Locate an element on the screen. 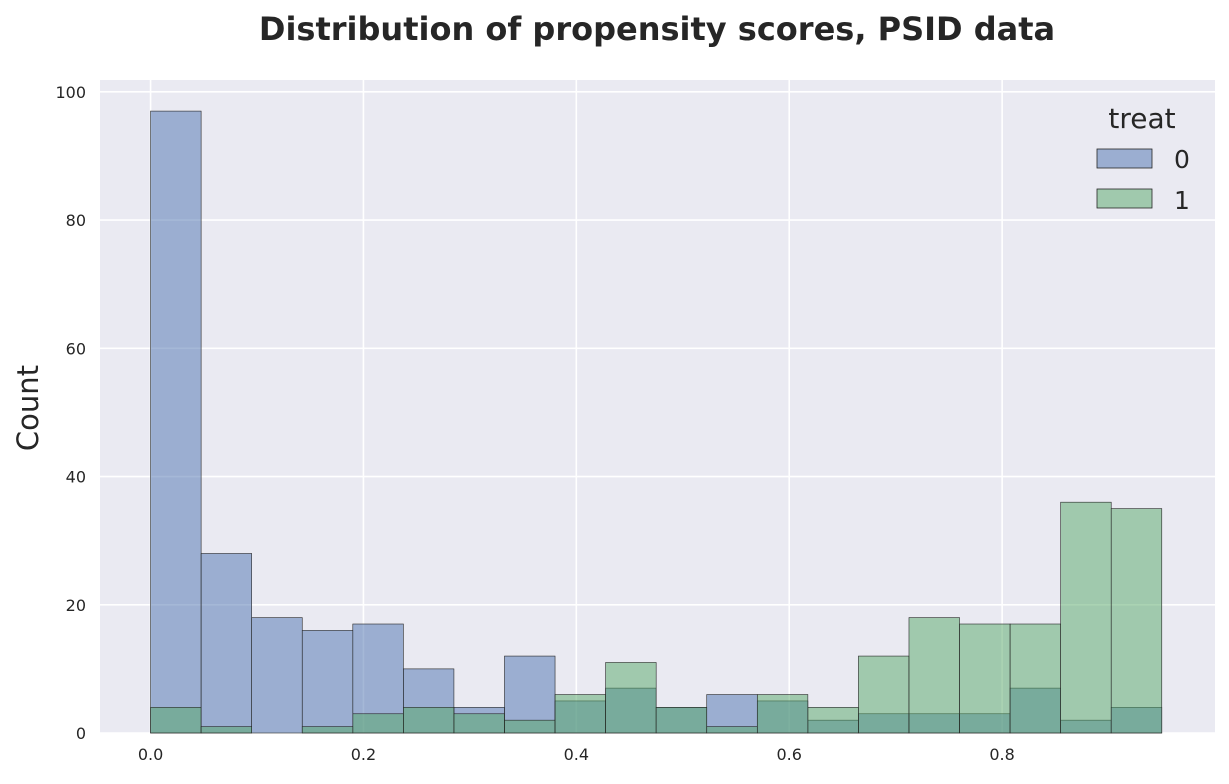 This screenshot has height=784, width=1229. y-tick-label: 20 is located at coordinates (76, 605).